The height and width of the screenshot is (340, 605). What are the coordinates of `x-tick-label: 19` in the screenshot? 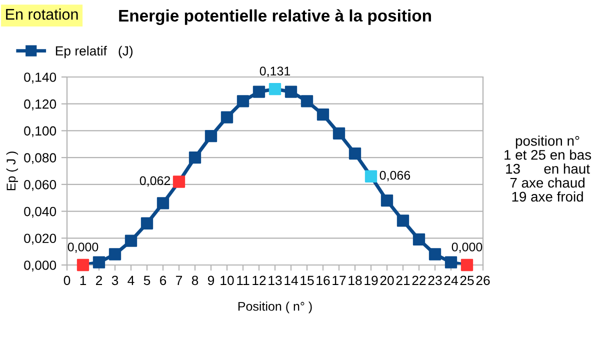 It's located at (371, 281).